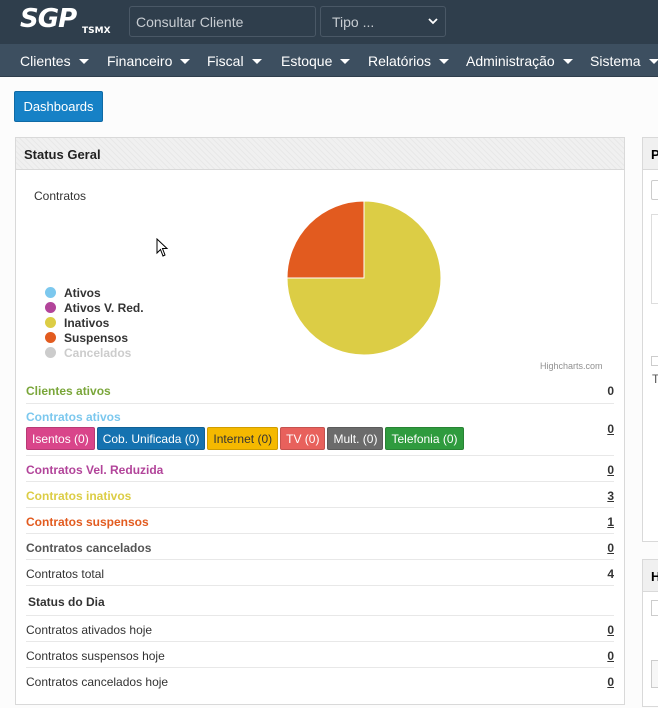 The image size is (658, 708). I want to click on chevron-down-icon, so click(433, 21).